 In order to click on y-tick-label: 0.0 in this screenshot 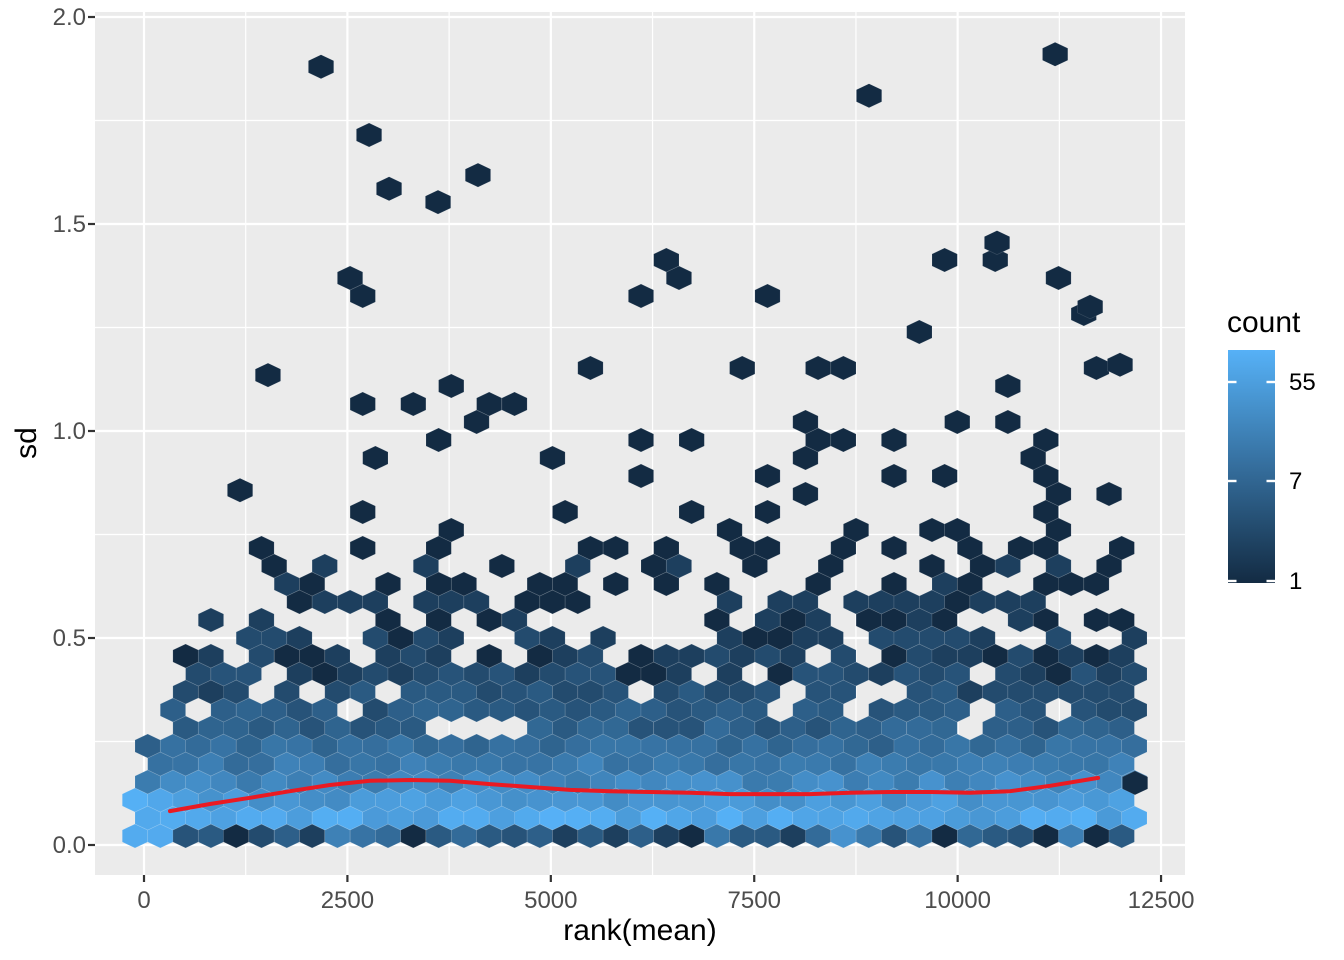, I will do `click(69, 845)`.